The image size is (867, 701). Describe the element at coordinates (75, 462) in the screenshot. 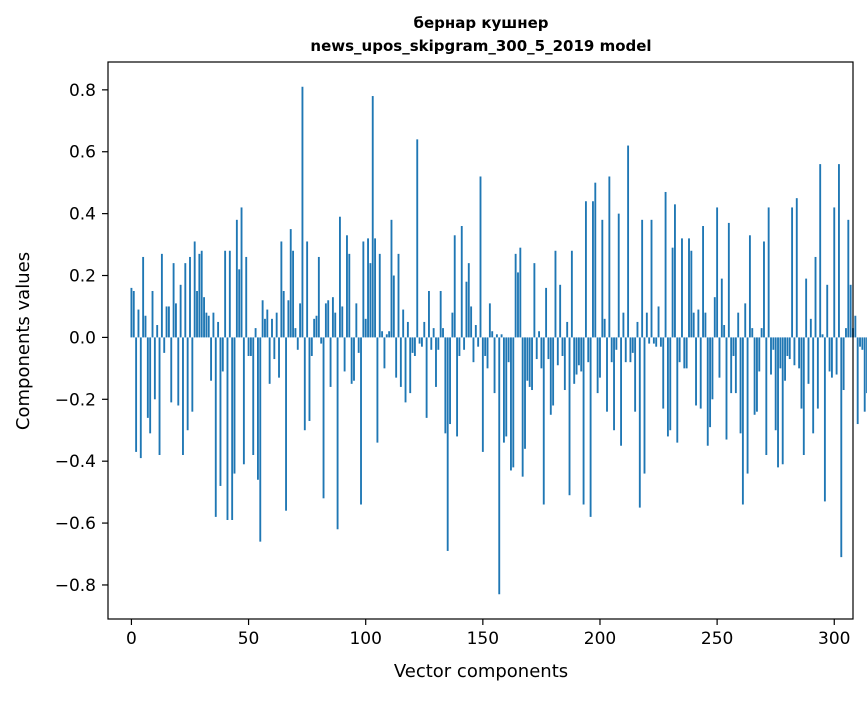

I see `y-tick-label: −0.4` at that location.